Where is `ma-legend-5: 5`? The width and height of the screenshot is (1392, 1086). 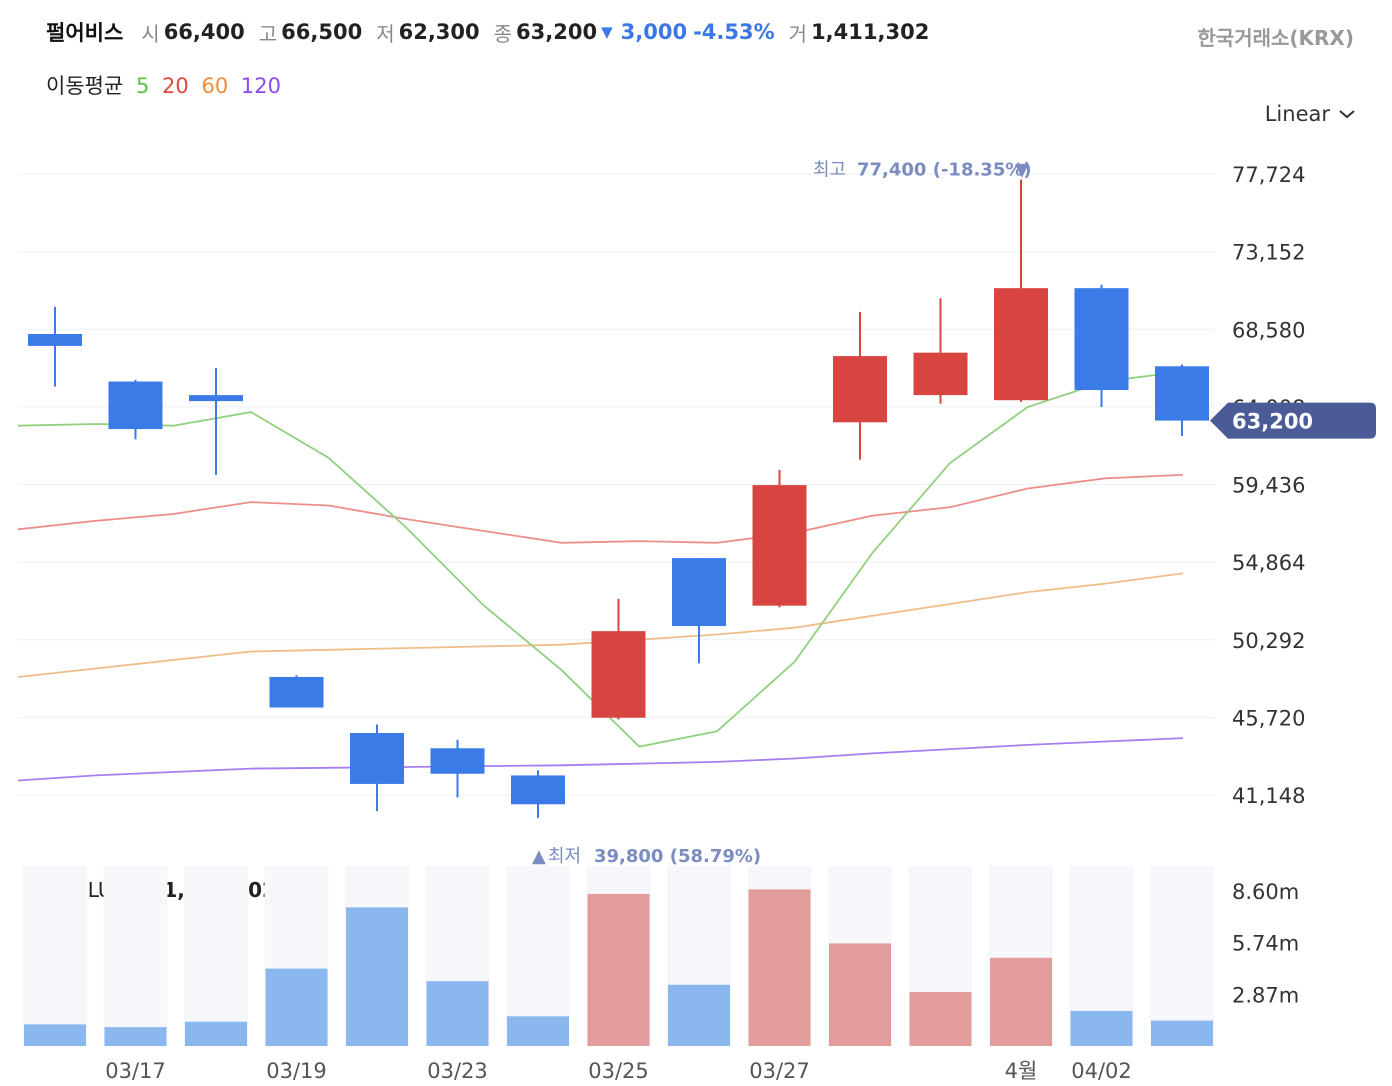
ma-legend-5: 5 is located at coordinates (142, 86).